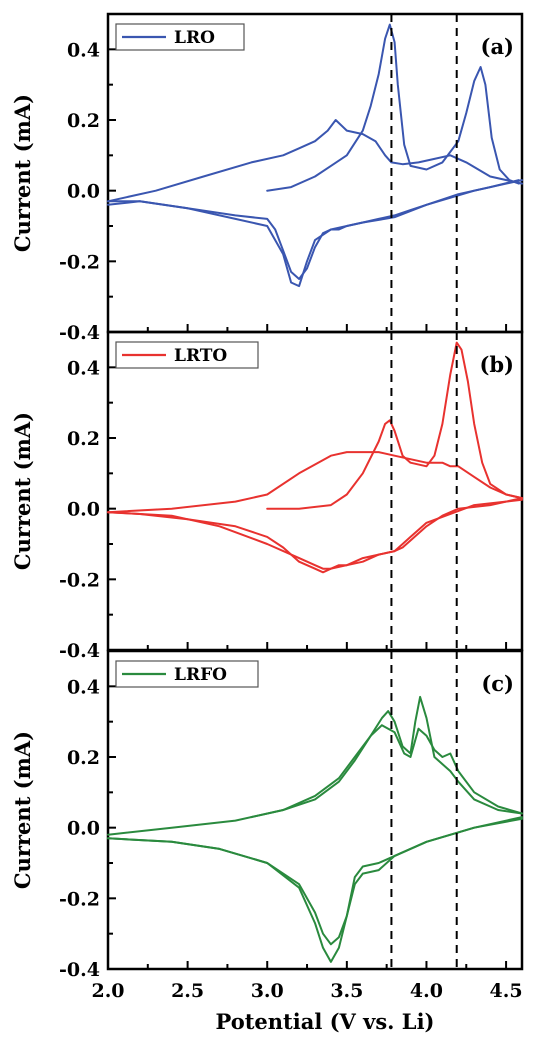  I want to click on legend: LRFO, so click(187, 674).